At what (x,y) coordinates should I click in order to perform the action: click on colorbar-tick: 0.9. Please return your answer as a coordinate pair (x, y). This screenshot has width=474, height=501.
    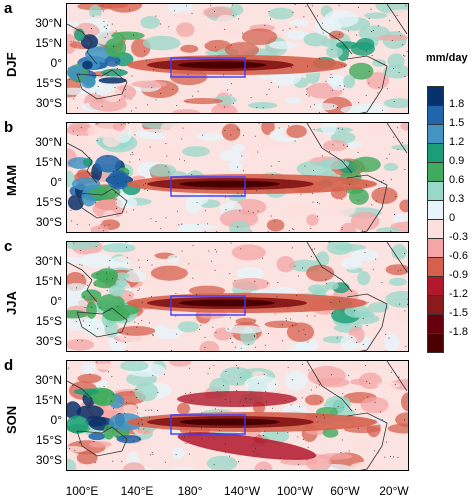
    Looking at the image, I should click on (457, 161).